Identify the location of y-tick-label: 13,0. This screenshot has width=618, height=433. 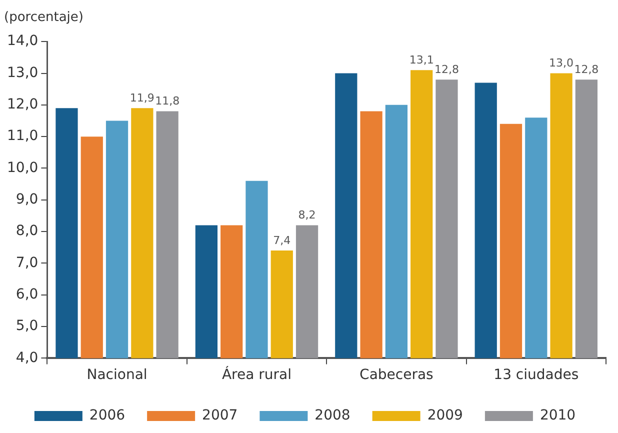
(22, 72).